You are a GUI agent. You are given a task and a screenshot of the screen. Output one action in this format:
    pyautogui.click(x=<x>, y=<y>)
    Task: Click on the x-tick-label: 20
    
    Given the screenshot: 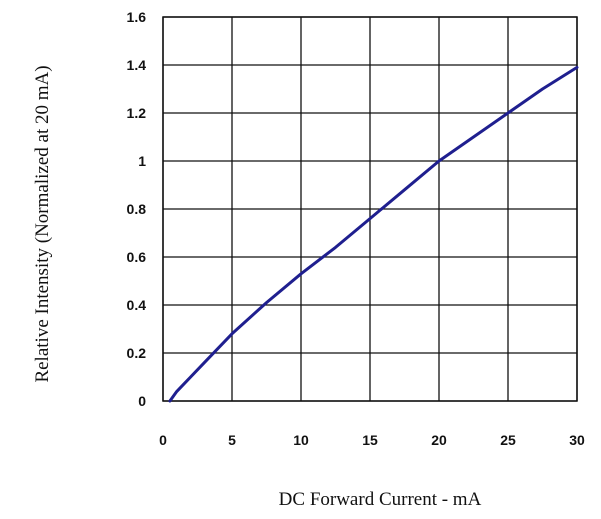 What is the action you would take?
    pyautogui.click(x=439, y=440)
    